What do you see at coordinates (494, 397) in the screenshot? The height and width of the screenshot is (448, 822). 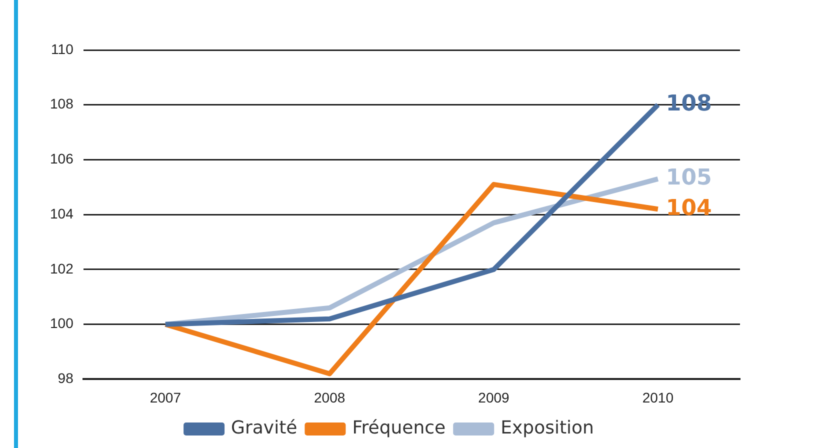 I see `x-tick-label: 2009` at bounding box center [494, 397].